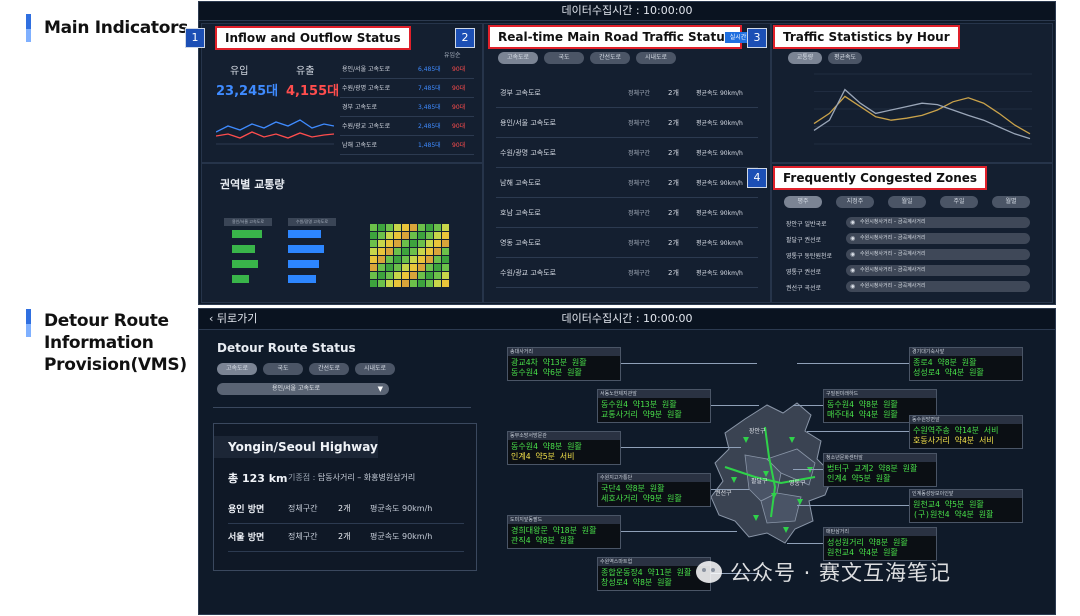  I want to click on period-tab: 평주, so click(803, 202).